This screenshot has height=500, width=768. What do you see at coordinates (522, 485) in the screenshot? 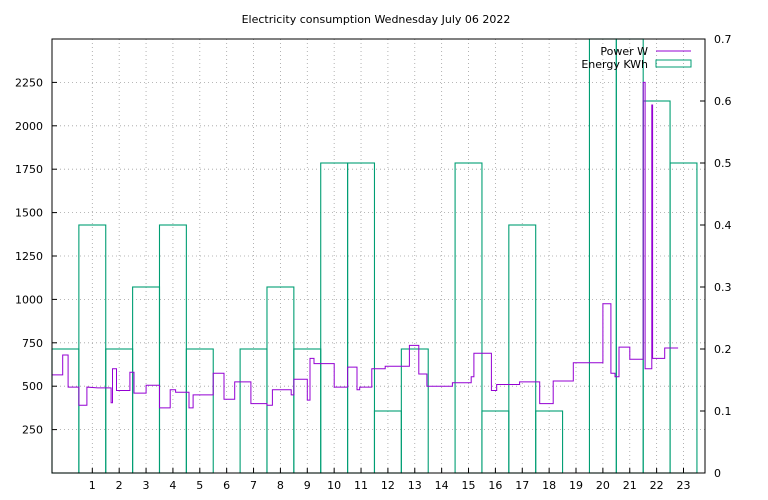
I see `x-tick-label-17: 17` at bounding box center [522, 485].